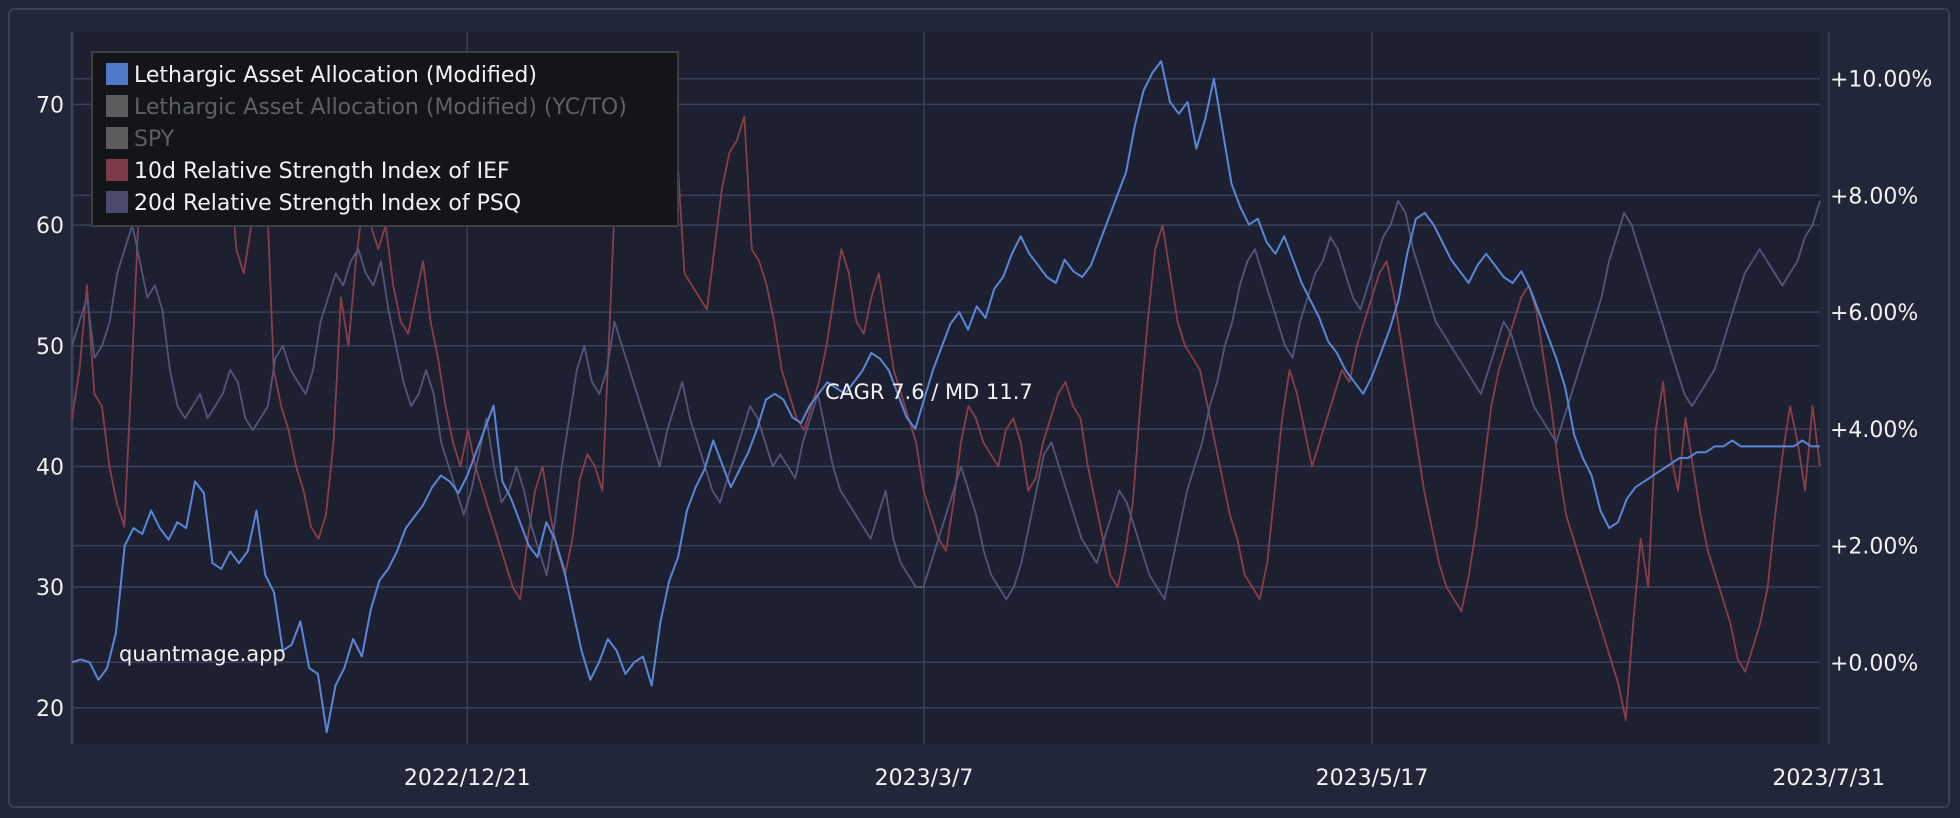 The image size is (1960, 818). Describe the element at coordinates (322, 171) in the screenshot. I see `legend-entry-label: 10d Relative Strength Index of IEF` at that location.